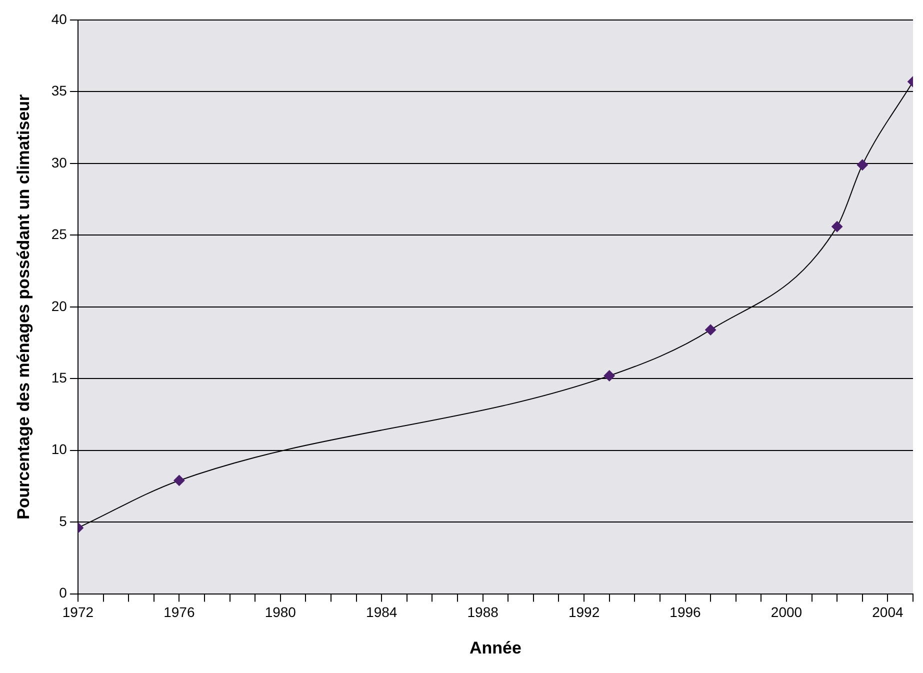  What do you see at coordinates (382, 612) in the screenshot?
I see `x-tick-label: 1984` at bounding box center [382, 612].